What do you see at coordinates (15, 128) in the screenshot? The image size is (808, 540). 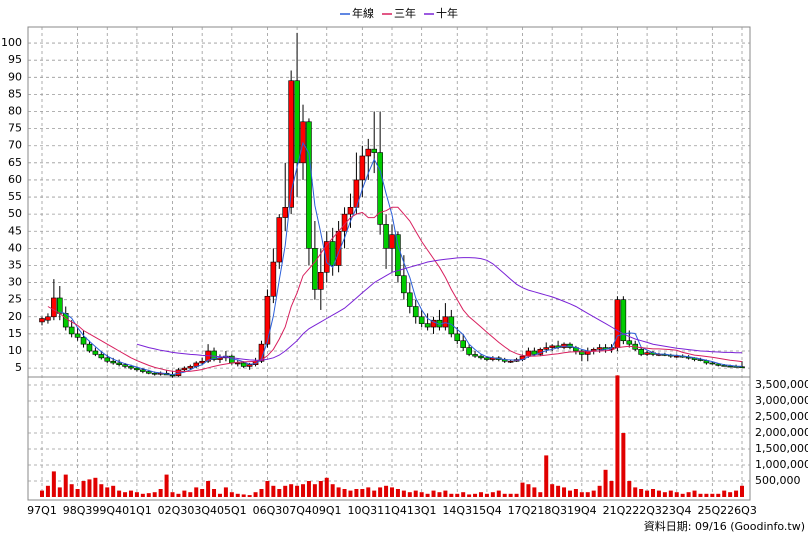 I see `y-tick-label: 75` at bounding box center [15, 128].